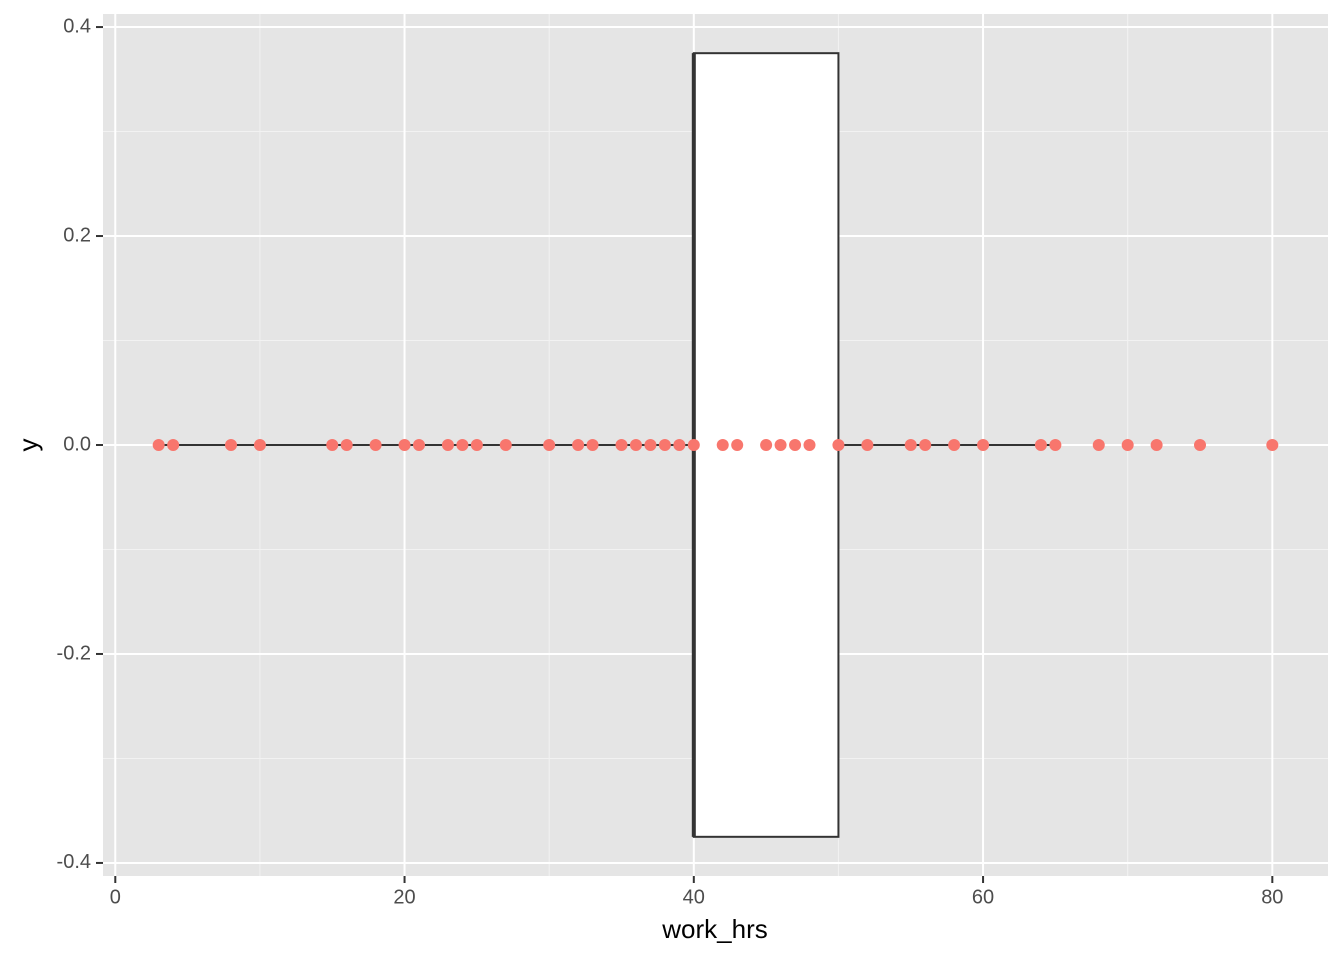 This screenshot has width=1344, height=960. What do you see at coordinates (28, 445) in the screenshot?
I see `y-axis-label: y` at bounding box center [28, 445].